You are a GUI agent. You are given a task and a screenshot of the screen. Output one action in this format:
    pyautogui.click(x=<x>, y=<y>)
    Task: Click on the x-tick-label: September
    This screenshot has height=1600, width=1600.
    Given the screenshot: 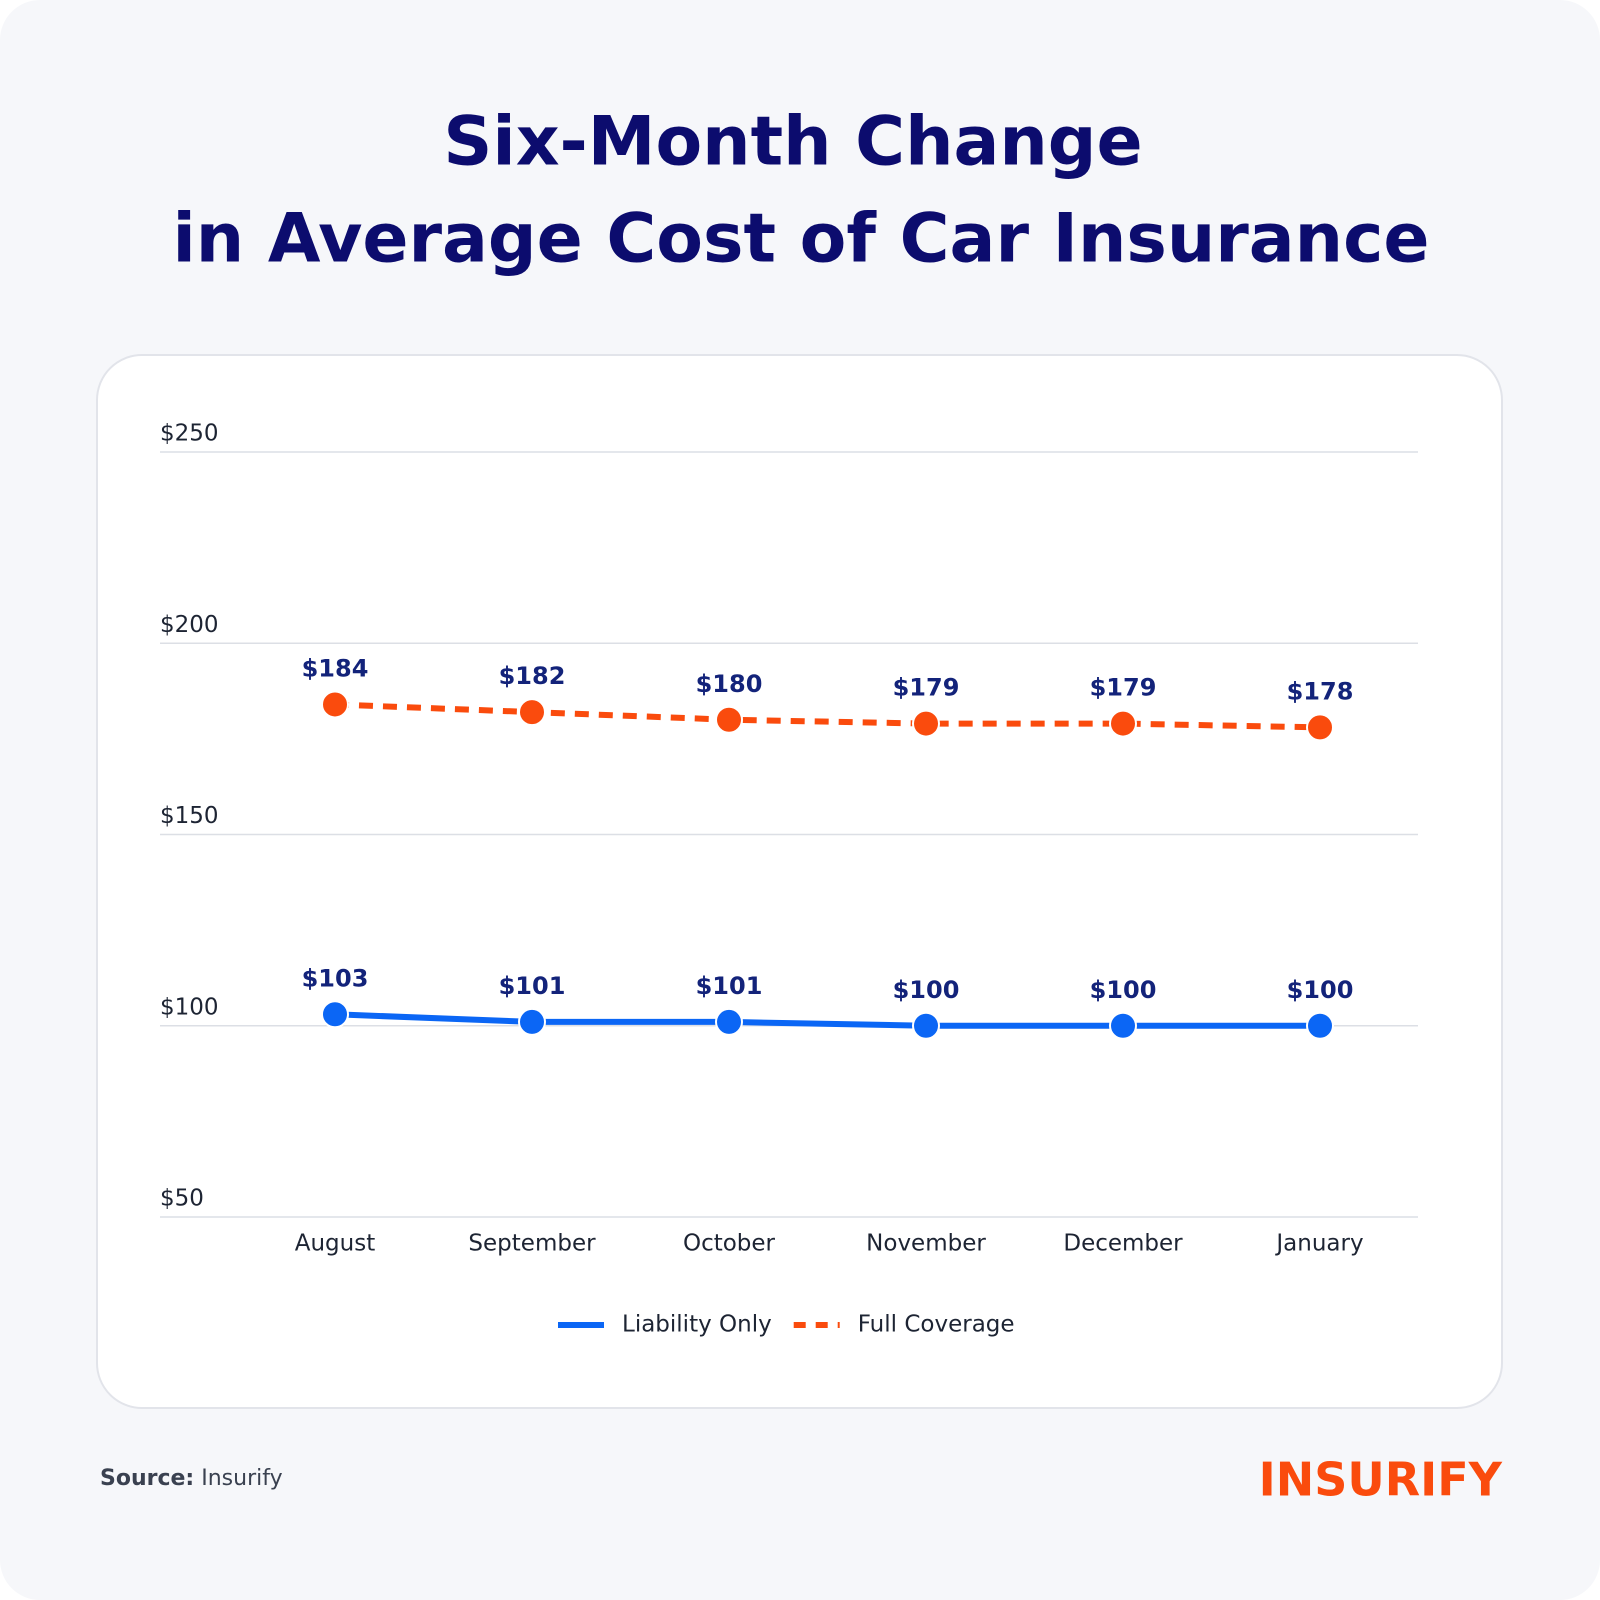 What is the action you would take?
    pyautogui.click(x=532, y=1244)
    